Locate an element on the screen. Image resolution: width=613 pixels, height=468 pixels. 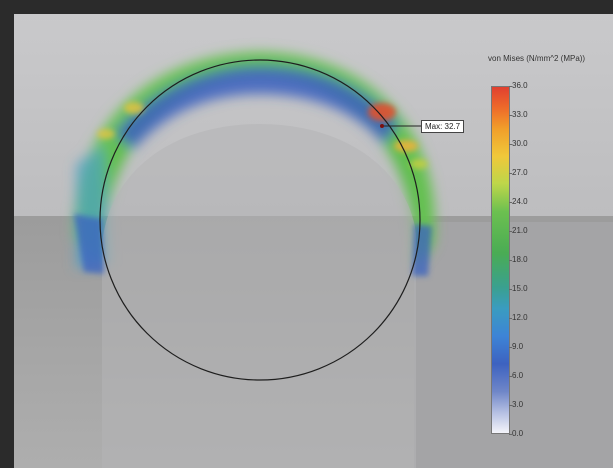
legend-tick: 15.0 is located at coordinates (518, 288).